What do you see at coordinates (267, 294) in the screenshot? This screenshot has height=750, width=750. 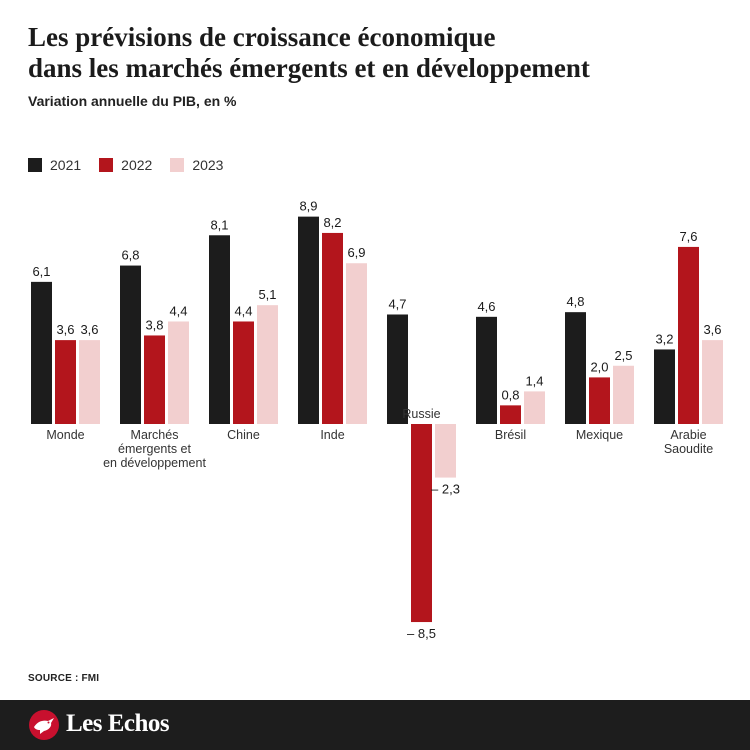 I see `data-label: 5,1` at bounding box center [267, 294].